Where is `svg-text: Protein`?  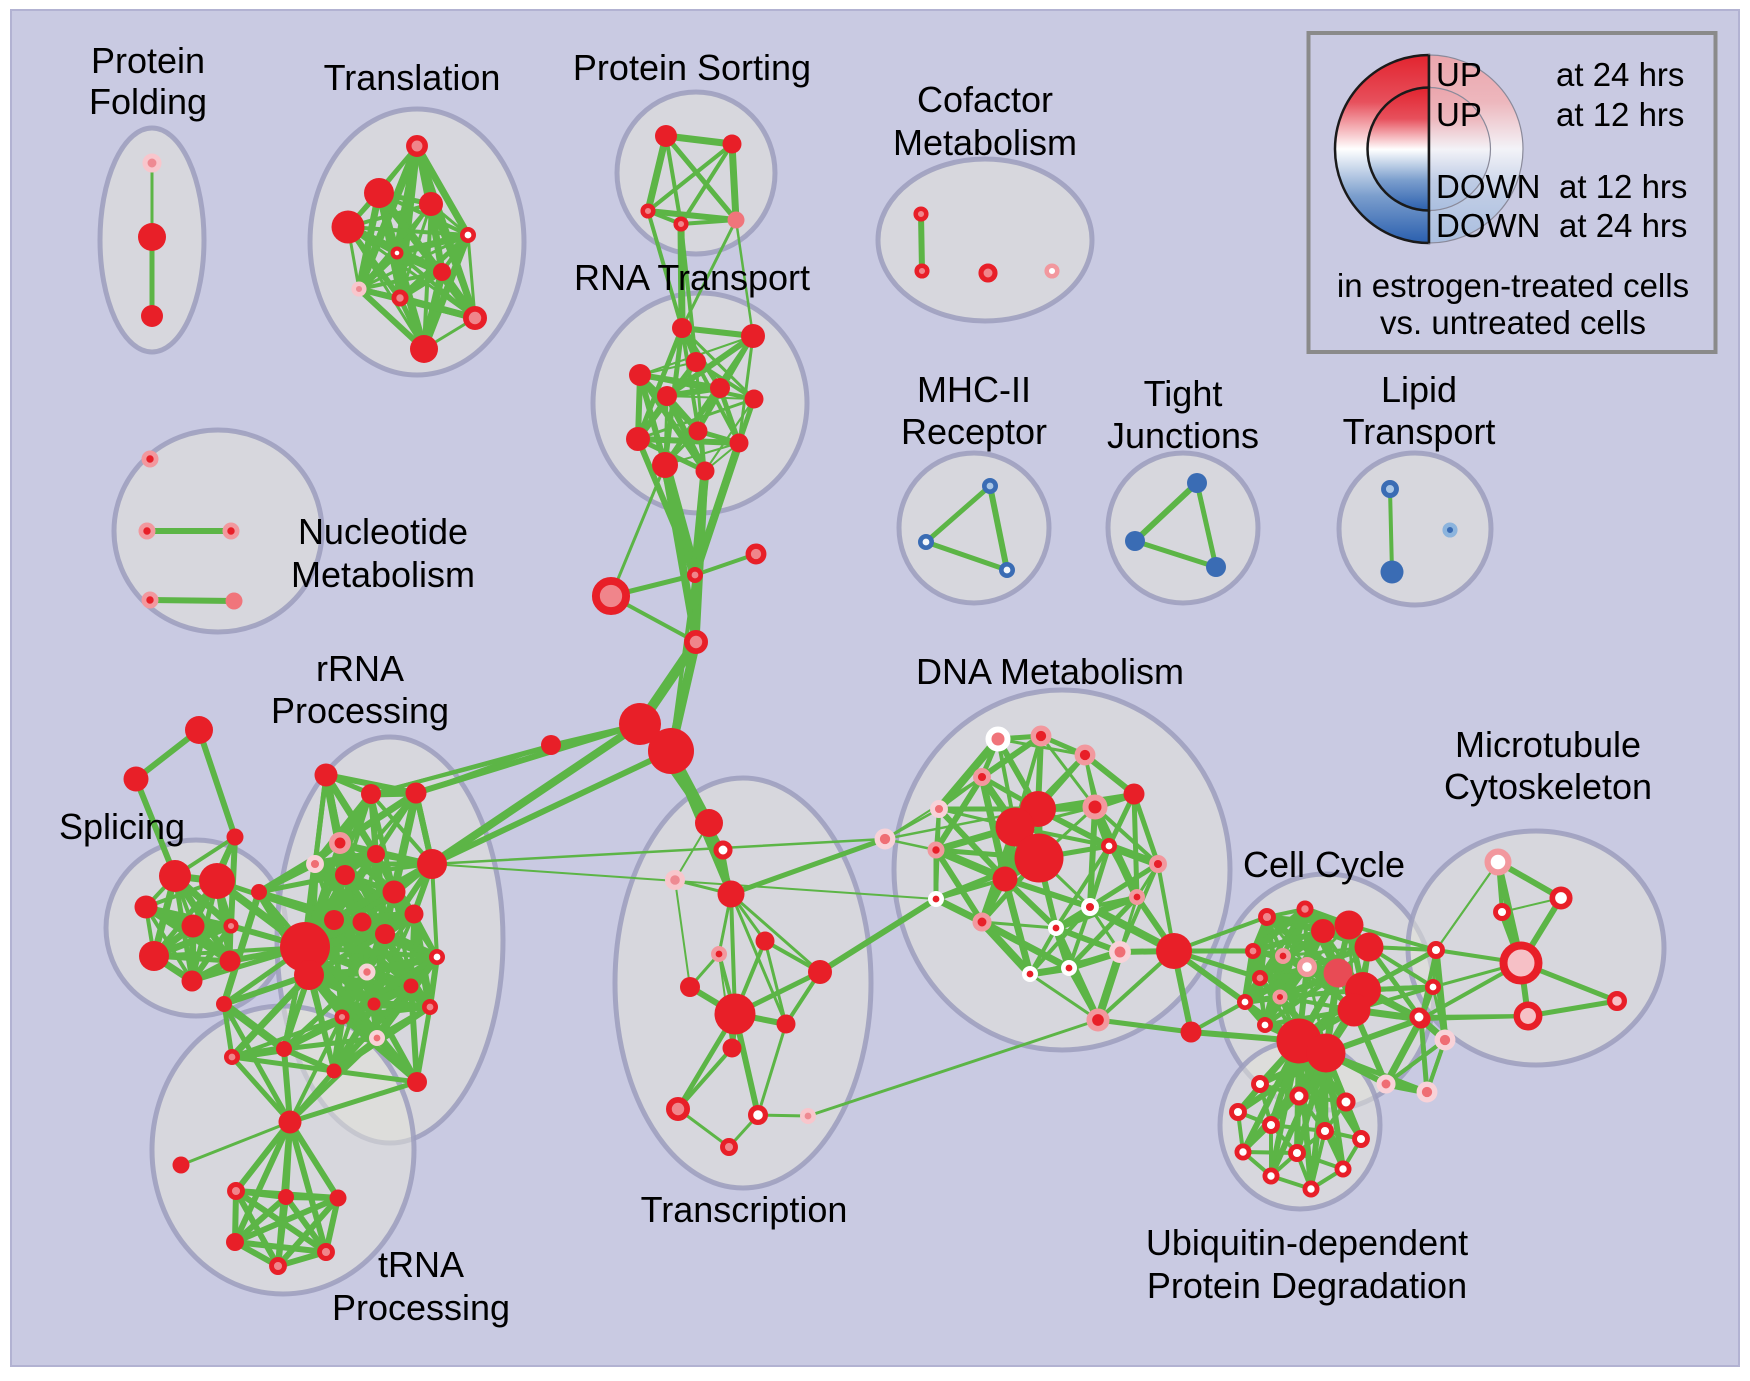
svg-text: Protein is located at coordinates (148, 60).